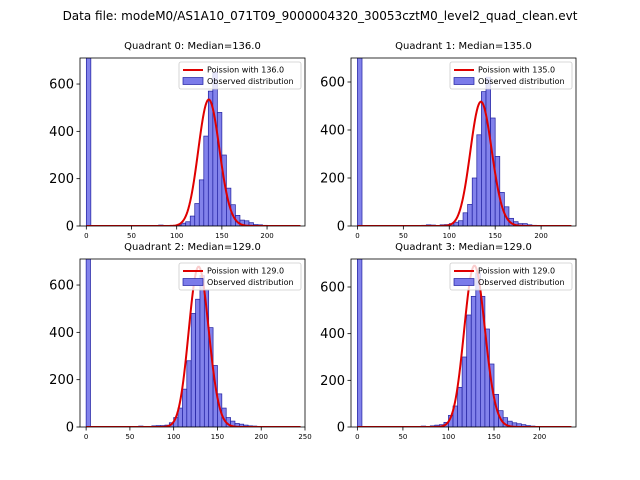 The height and width of the screenshot is (480, 640). Describe the element at coordinates (516, 70) in the screenshot. I see `legend-label-poisson: Poission with 135.0` at that location.